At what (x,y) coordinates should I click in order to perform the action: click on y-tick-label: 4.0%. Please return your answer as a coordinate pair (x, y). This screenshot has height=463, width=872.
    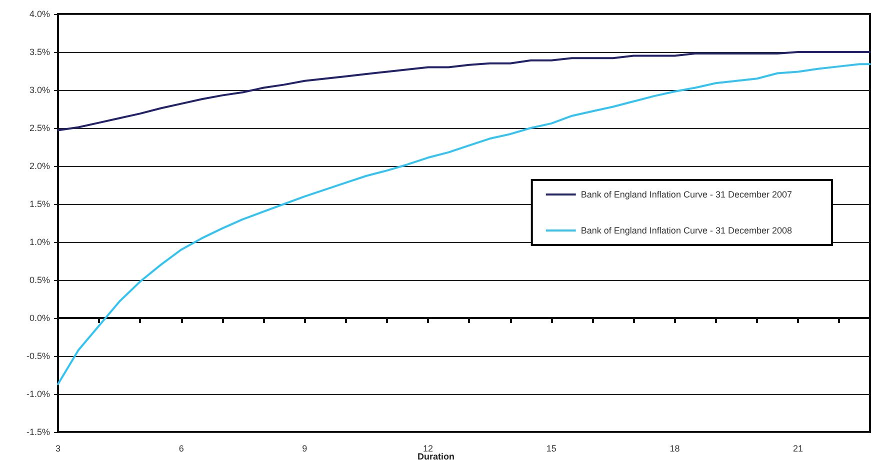
    Looking at the image, I should click on (39, 14).